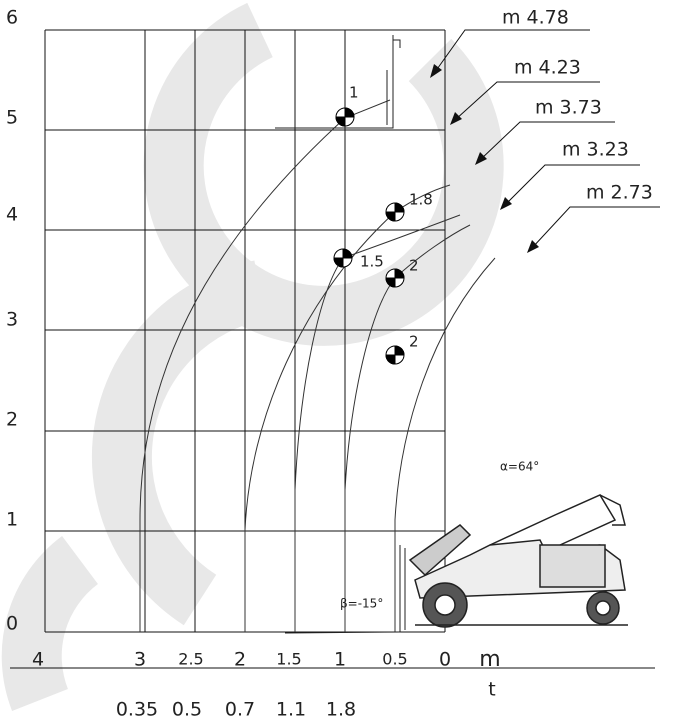  I want to click on y-tick-label: 5, so click(12, 118).